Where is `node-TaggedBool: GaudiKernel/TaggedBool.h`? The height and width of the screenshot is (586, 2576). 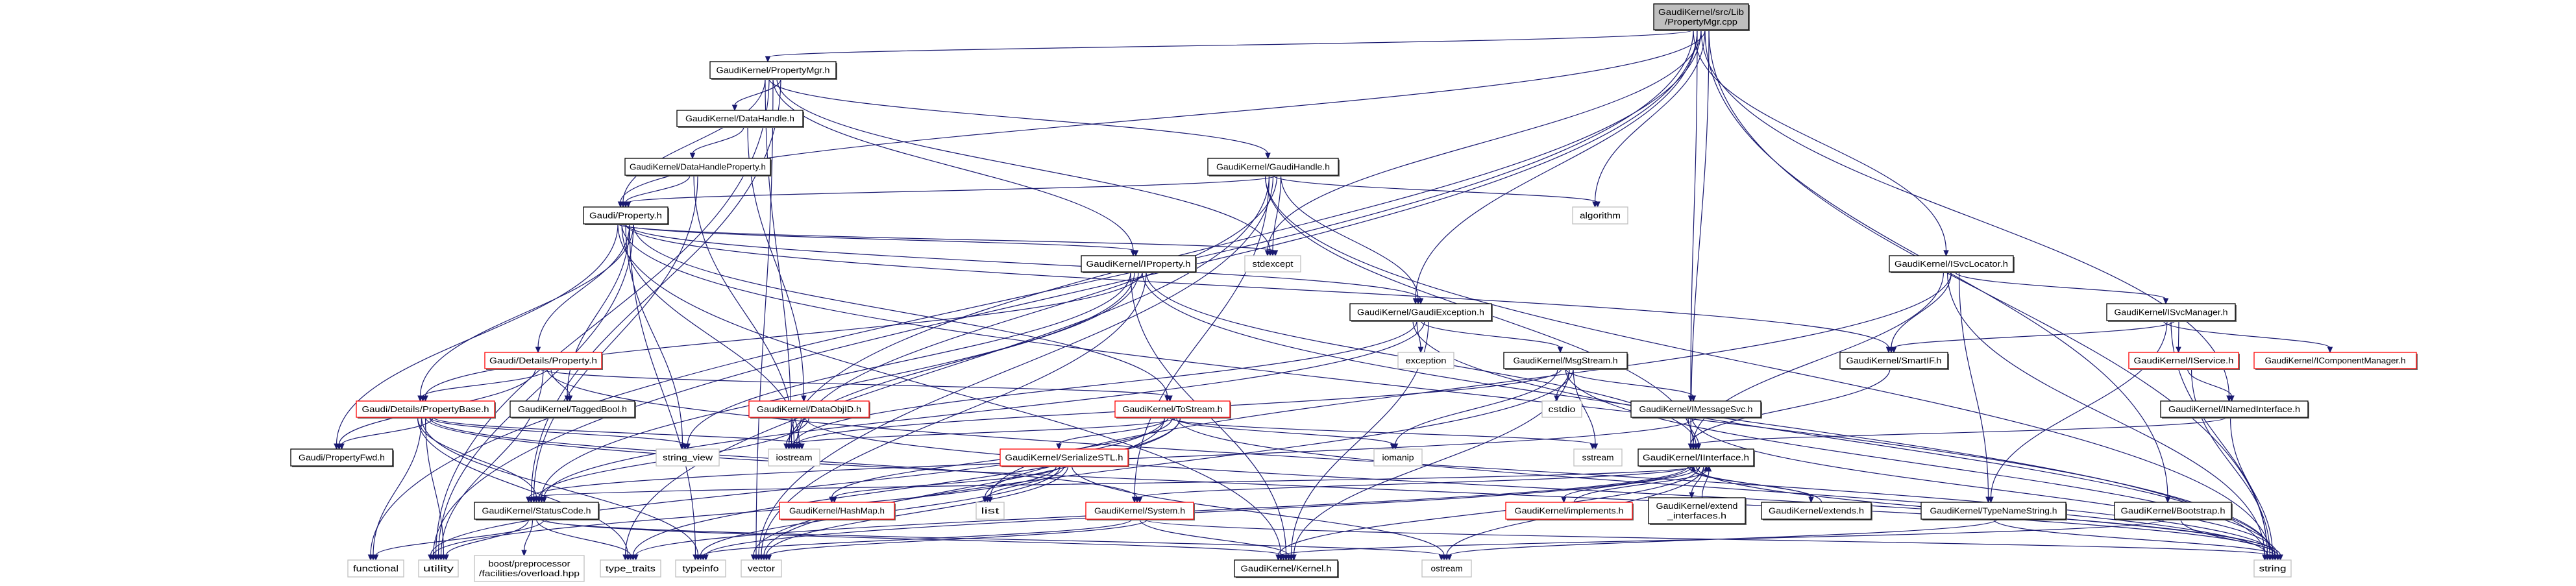
node-TaggedBool: GaudiKernel/TaggedBool.h is located at coordinates (572, 409).